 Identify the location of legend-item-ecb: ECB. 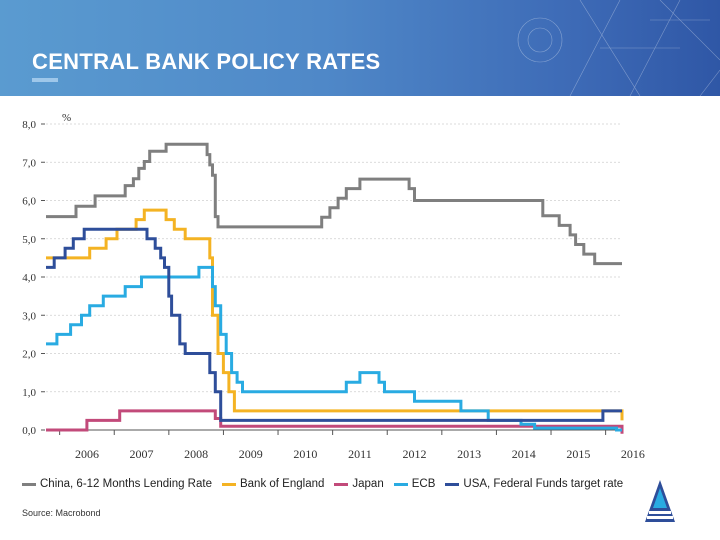
(414, 484).